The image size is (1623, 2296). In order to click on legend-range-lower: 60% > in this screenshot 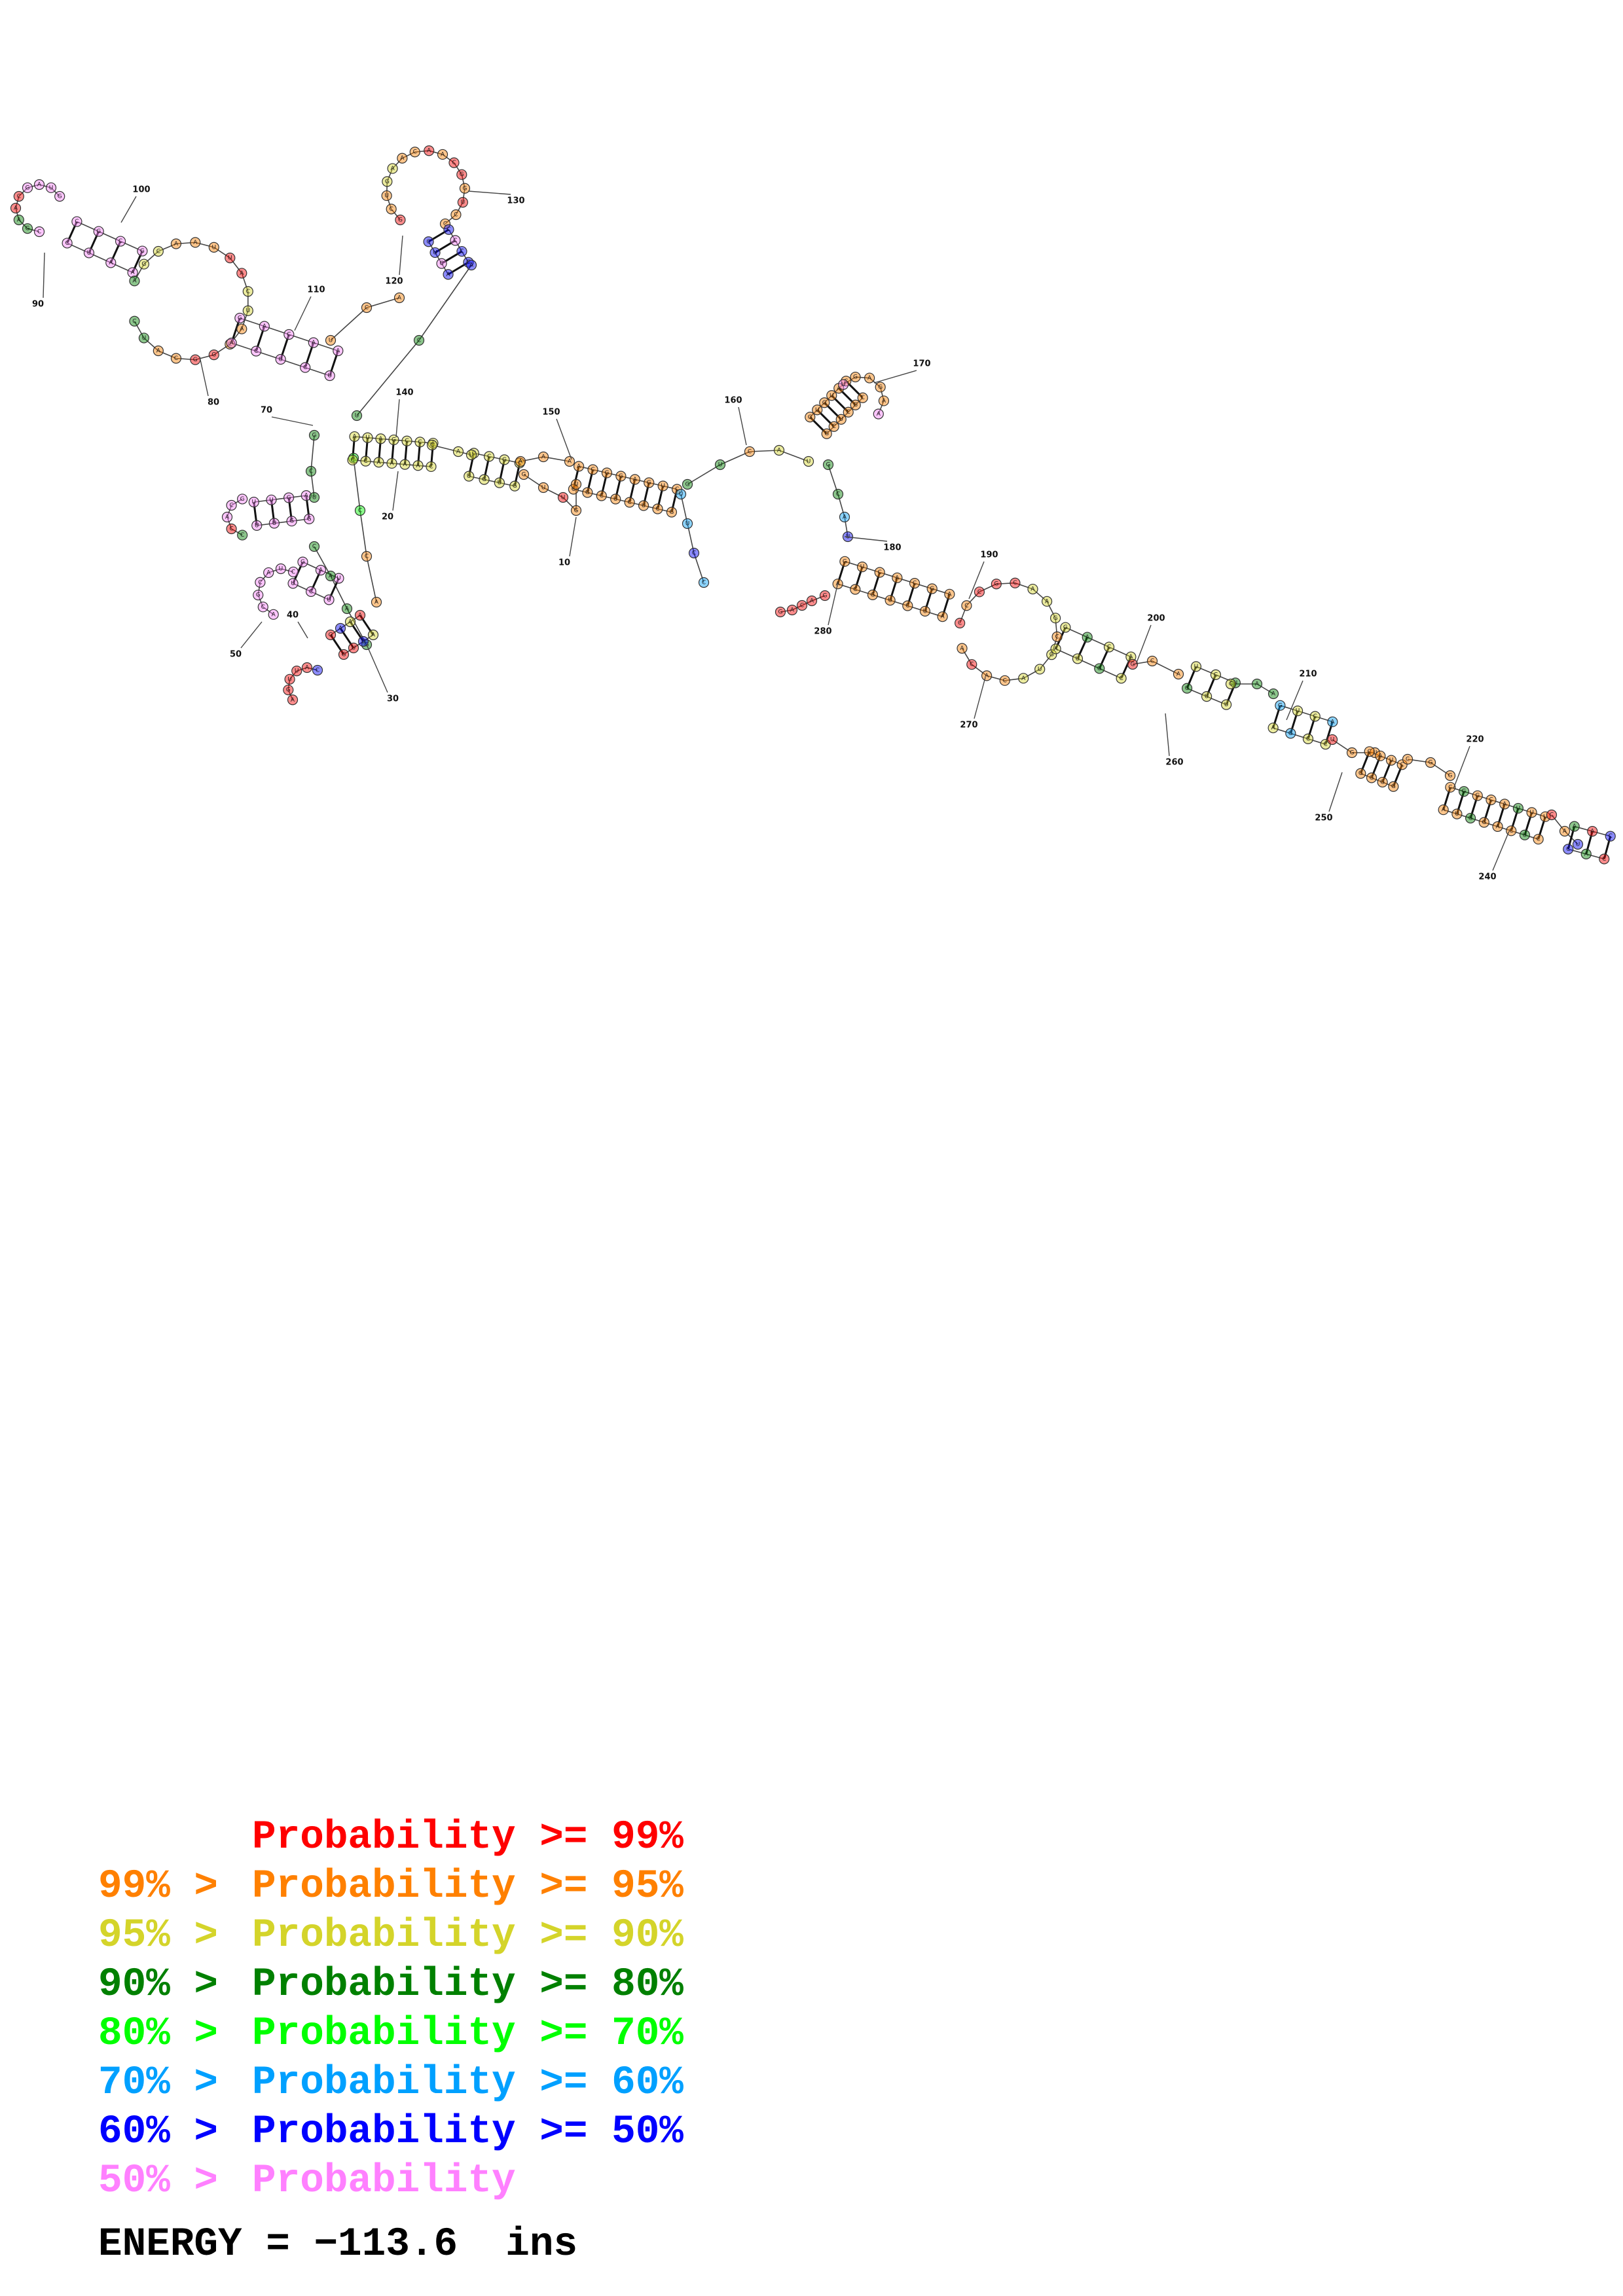, I will do `click(158, 2132)`.